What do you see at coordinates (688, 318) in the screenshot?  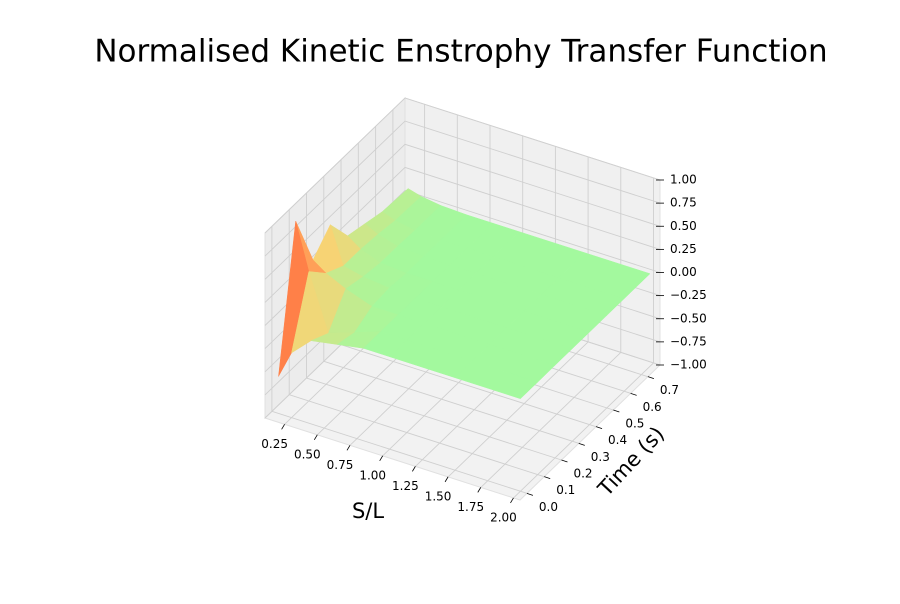 I see `z-tick-label: −0.50` at bounding box center [688, 318].